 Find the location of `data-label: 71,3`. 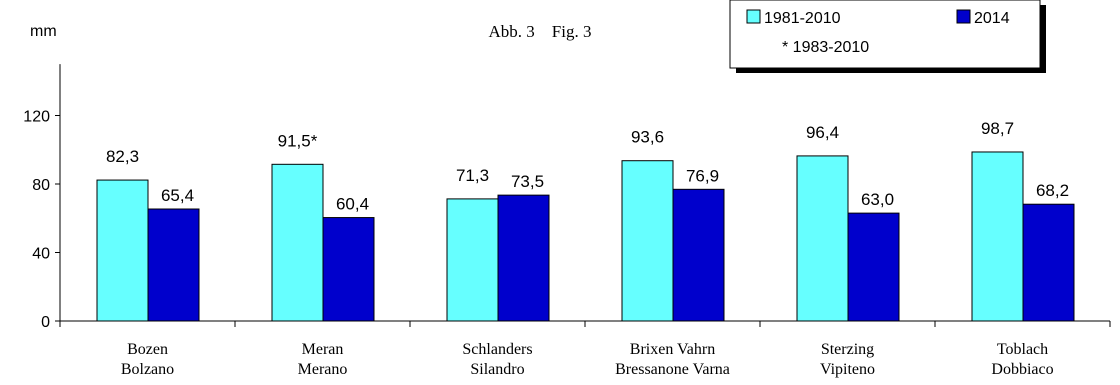

data-label: 71,3 is located at coordinates (472, 175).